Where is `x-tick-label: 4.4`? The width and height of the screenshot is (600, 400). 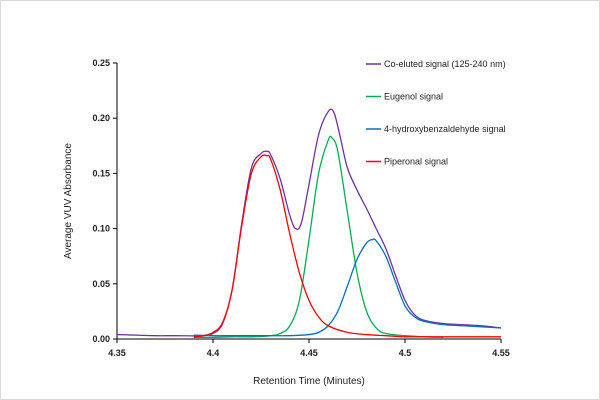
x-tick-label: 4.4 is located at coordinates (213, 353).